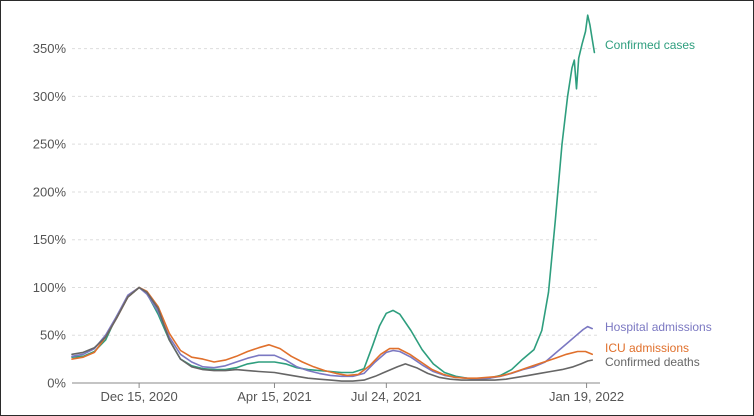  I want to click on y-tick-label-0: 0%, so click(56, 383).